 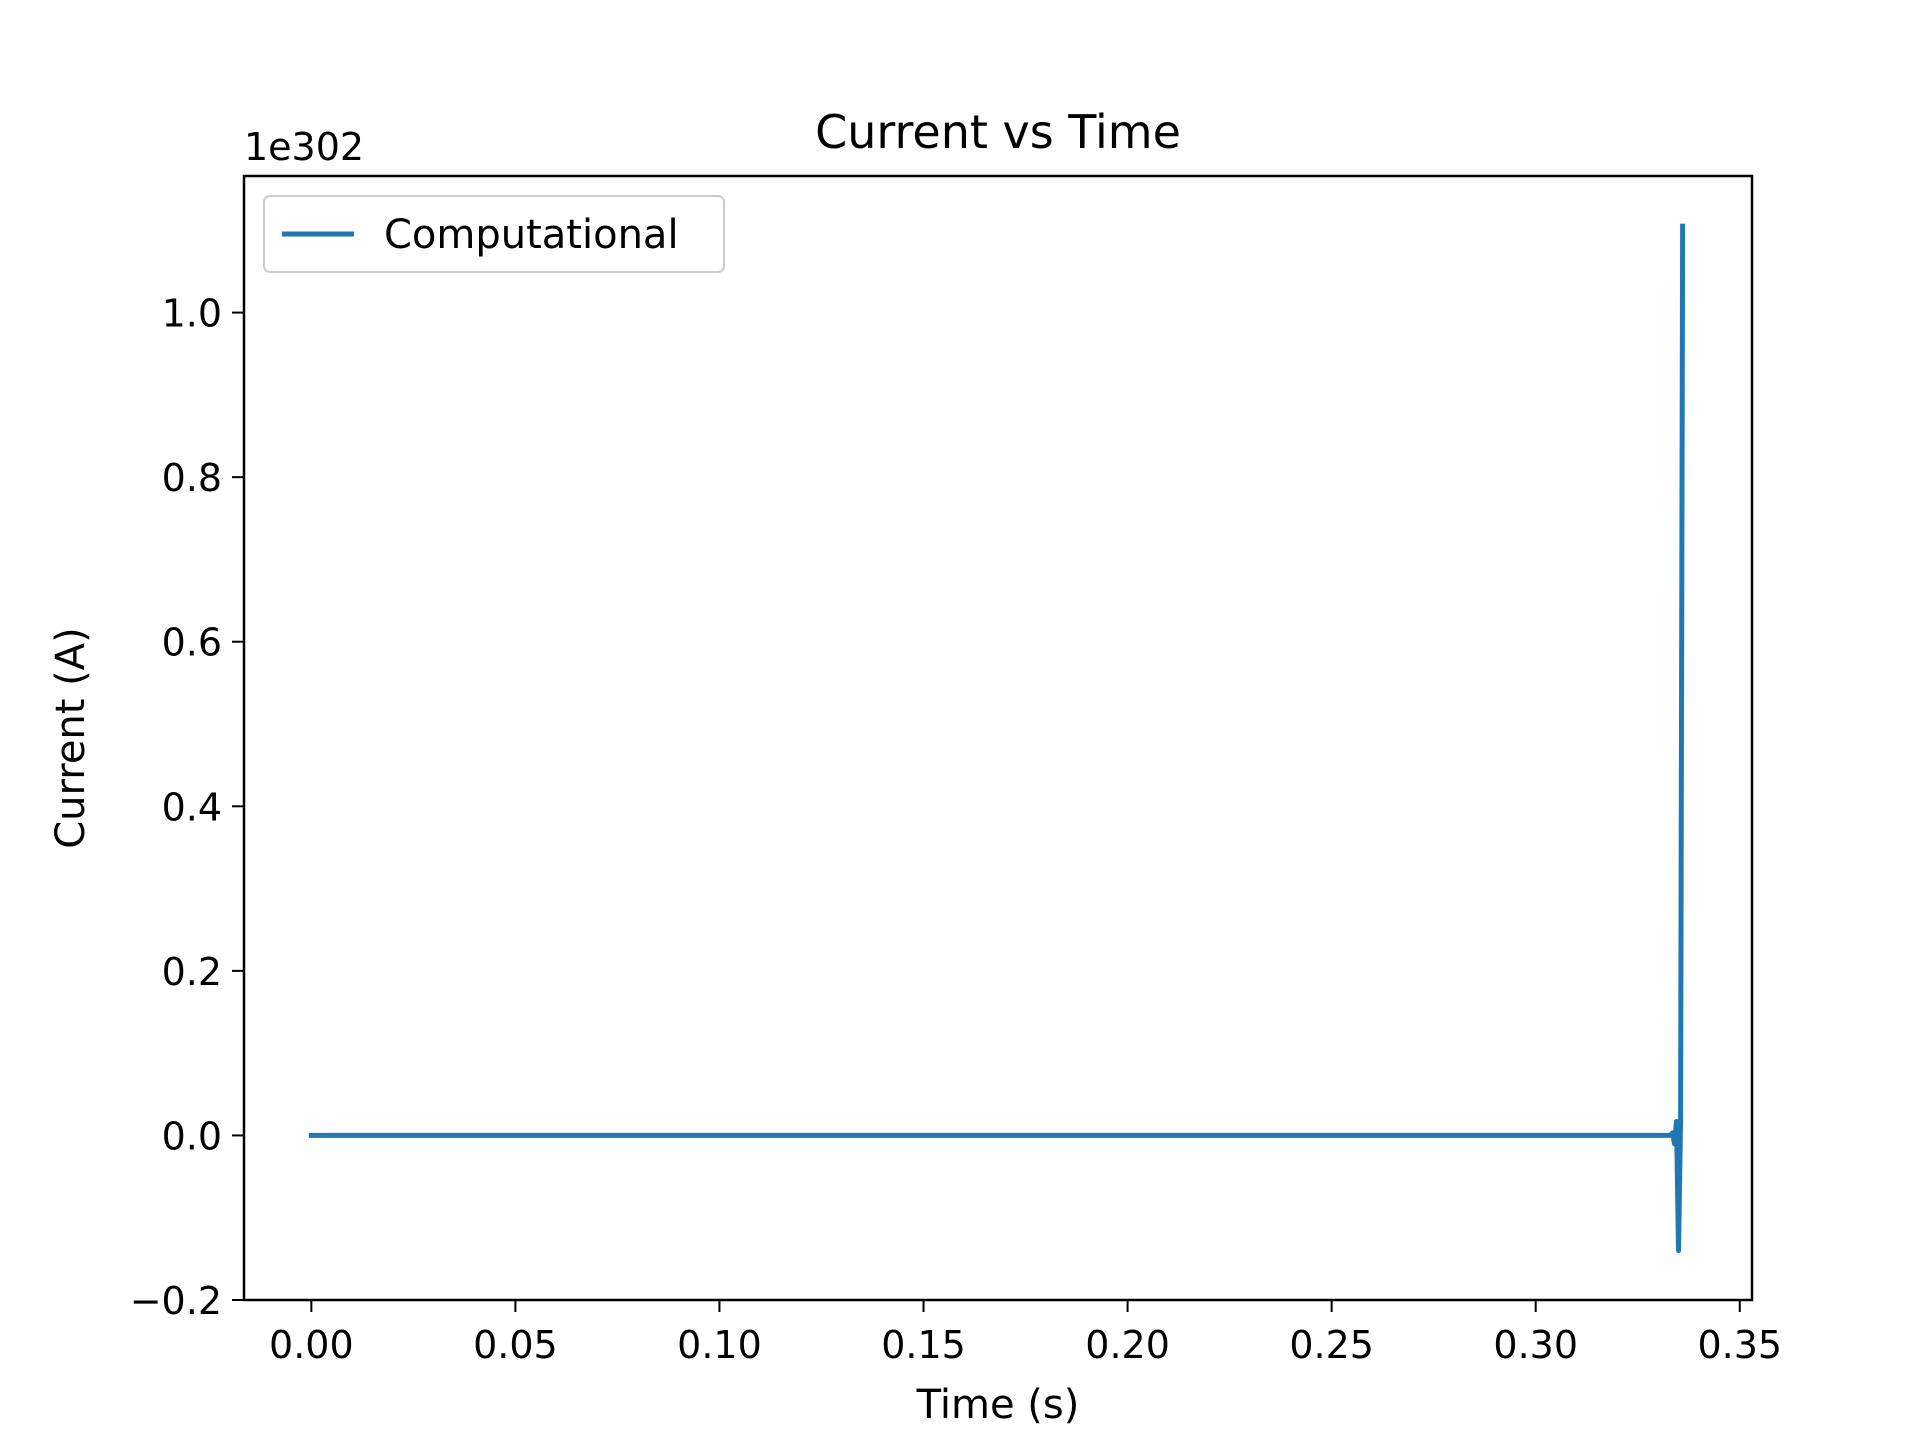 I want to click on legend-box, so click(x=494, y=234).